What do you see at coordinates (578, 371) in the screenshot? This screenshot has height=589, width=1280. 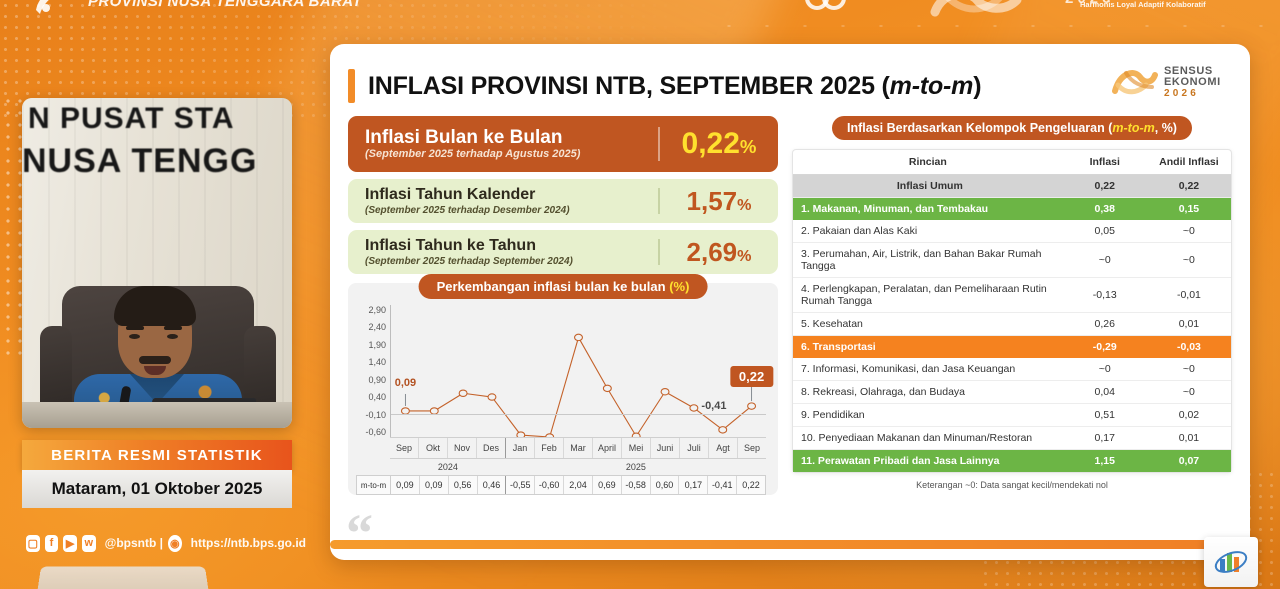 I see `chart-line-series` at bounding box center [578, 371].